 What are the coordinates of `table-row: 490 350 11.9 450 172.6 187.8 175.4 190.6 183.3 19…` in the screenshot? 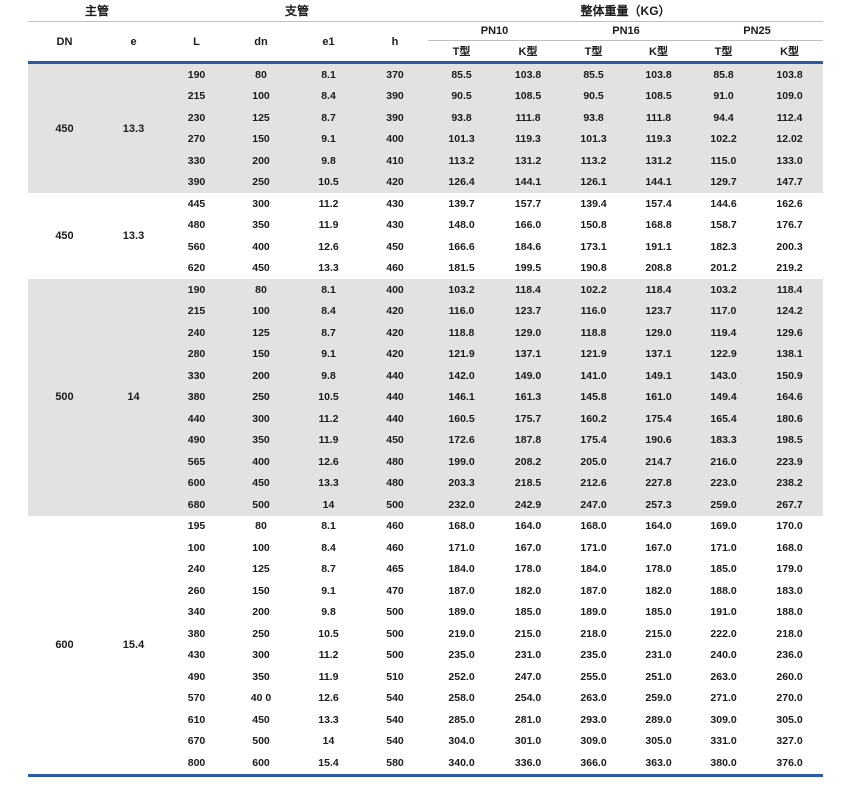 It's located at (426, 440).